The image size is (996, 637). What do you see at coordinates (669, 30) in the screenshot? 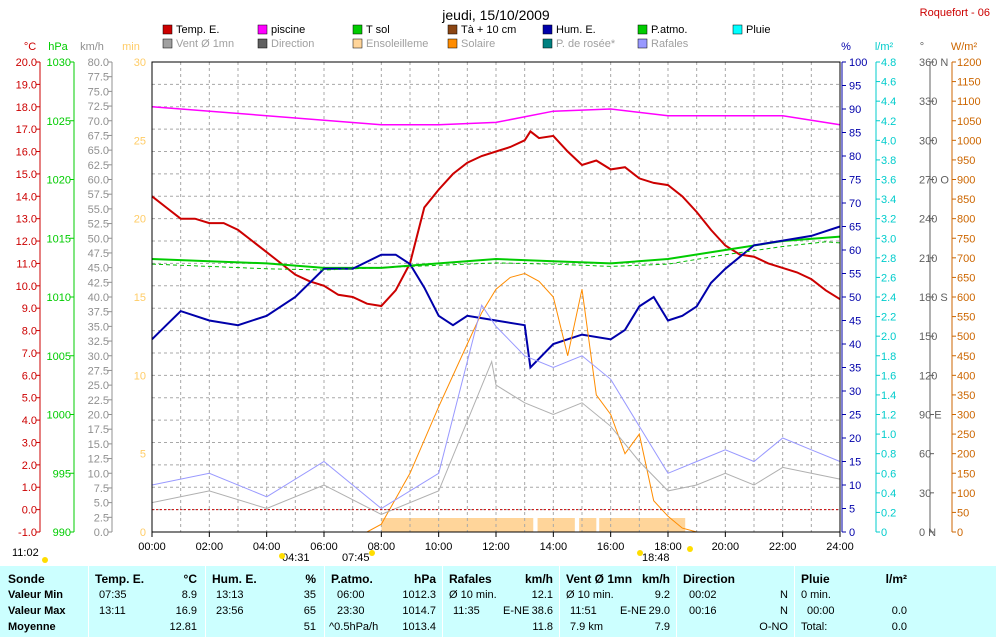
I see `legend-label: P.atmo.` at bounding box center [669, 30].